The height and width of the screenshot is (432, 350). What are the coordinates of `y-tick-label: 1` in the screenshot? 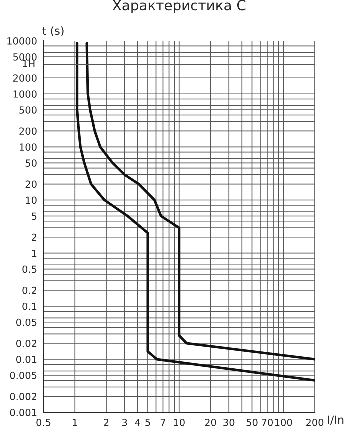 It's located at (34, 254).